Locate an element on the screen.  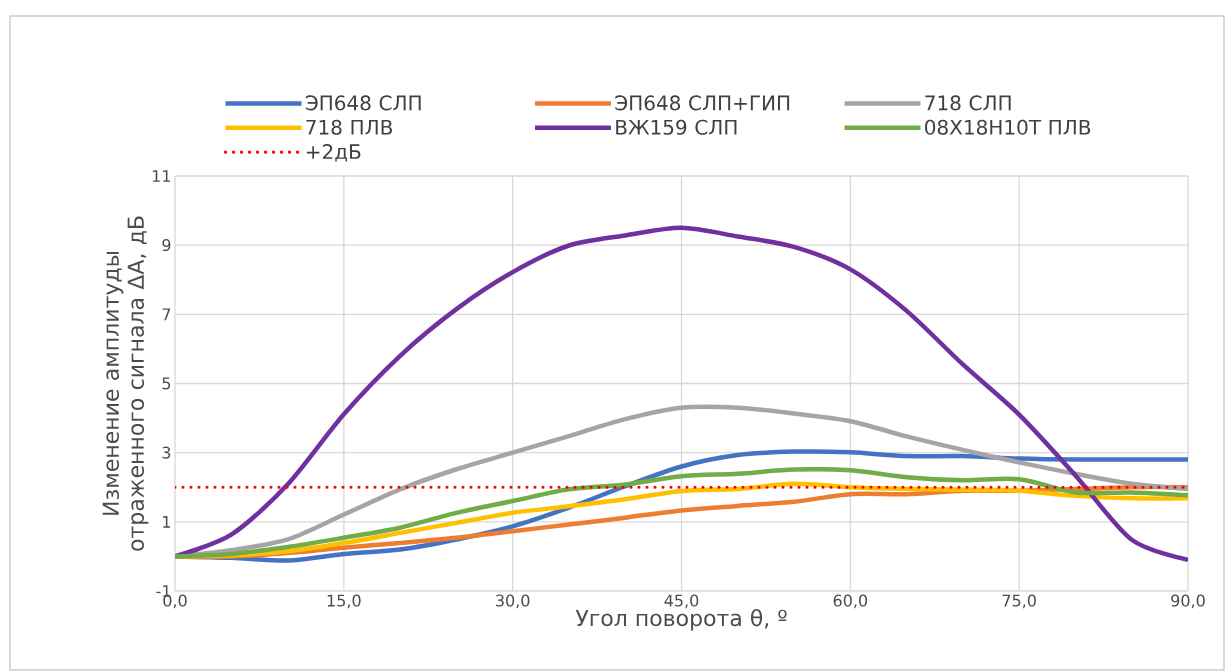
legend-label: +2дБ is located at coordinates (333, 153).